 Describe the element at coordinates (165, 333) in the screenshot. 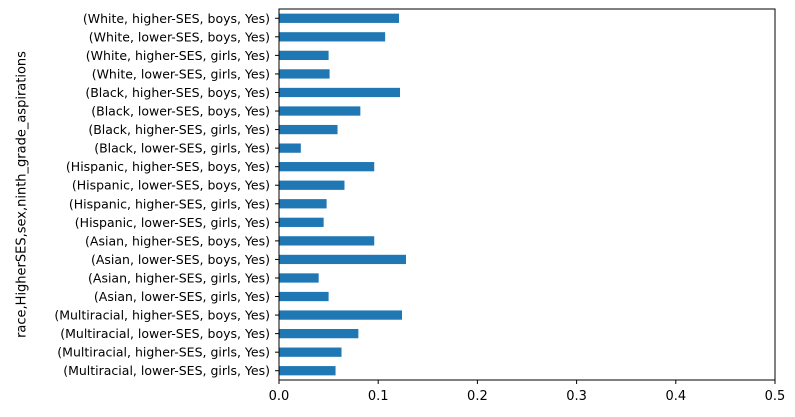

I see `y-tick-label: (Multiracial, lower-SES, boys, Yes)` at that location.